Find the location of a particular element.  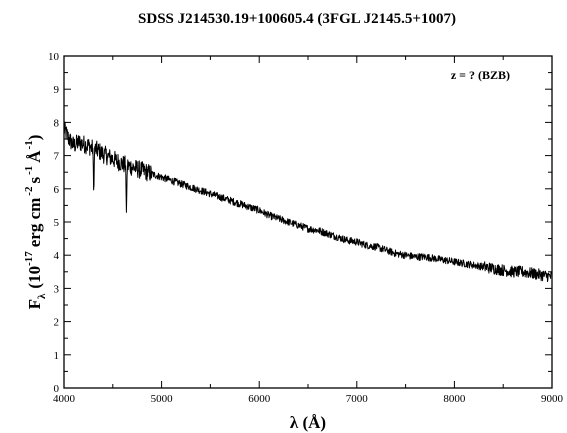

x-tick-label: 7000 is located at coordinates (357, 399).